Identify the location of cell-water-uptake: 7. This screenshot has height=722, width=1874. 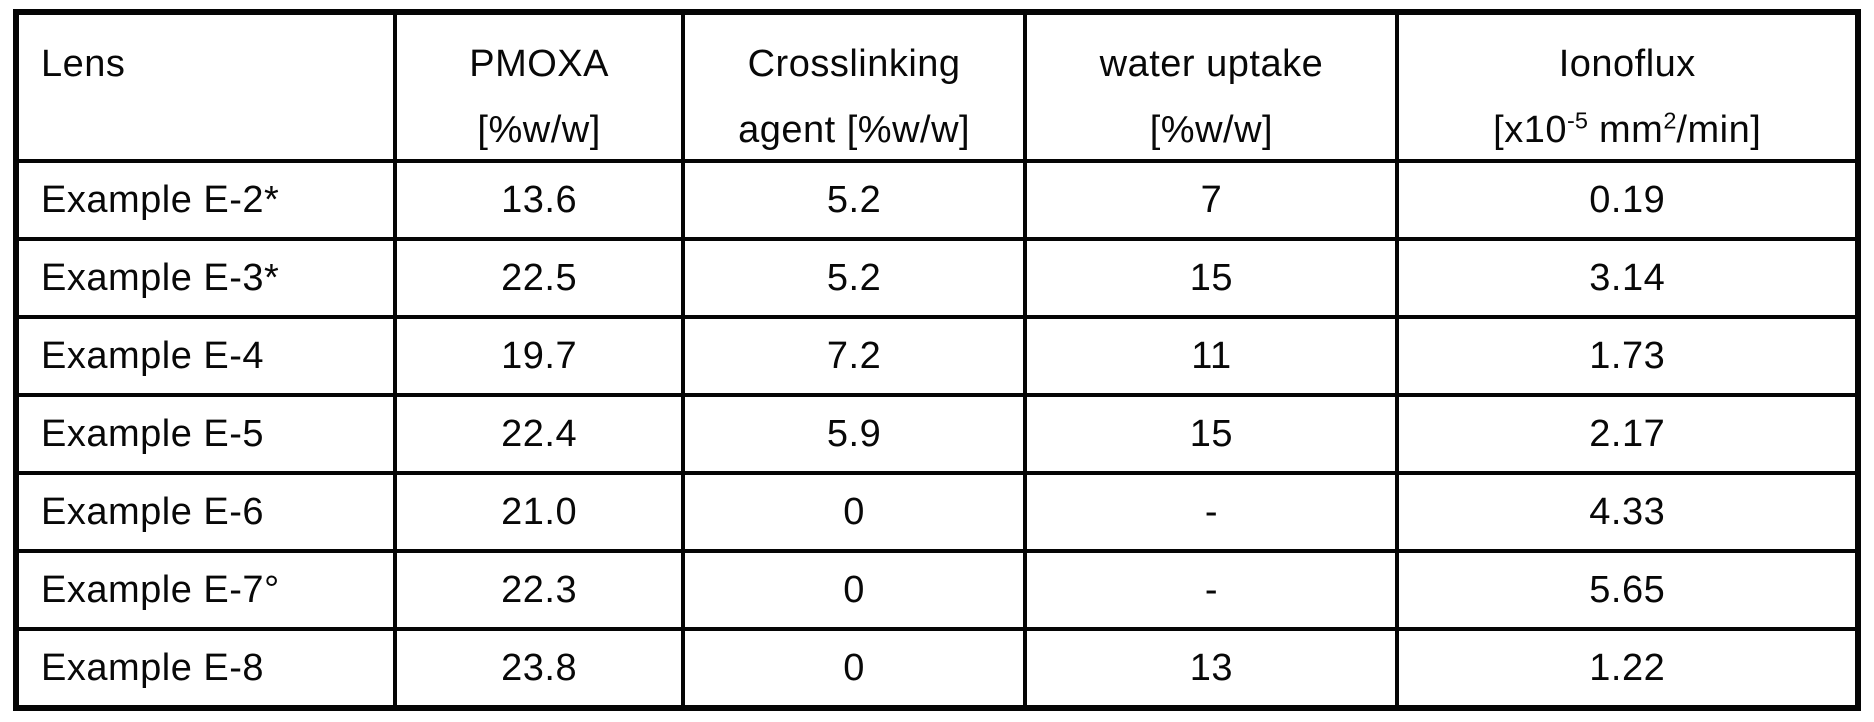
(1211, 200).